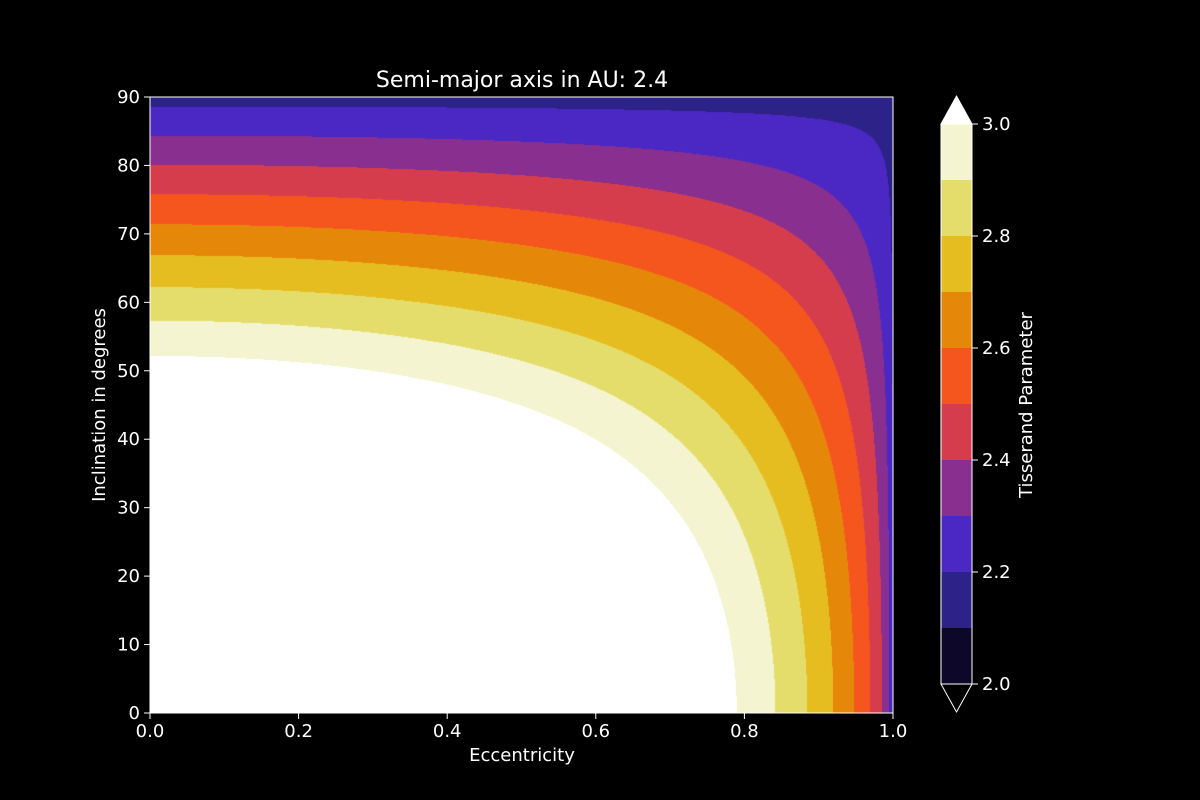  Describe the element at coordinates (128, 234) in the screenshot. I see `y-tick-label: 70` at that location.